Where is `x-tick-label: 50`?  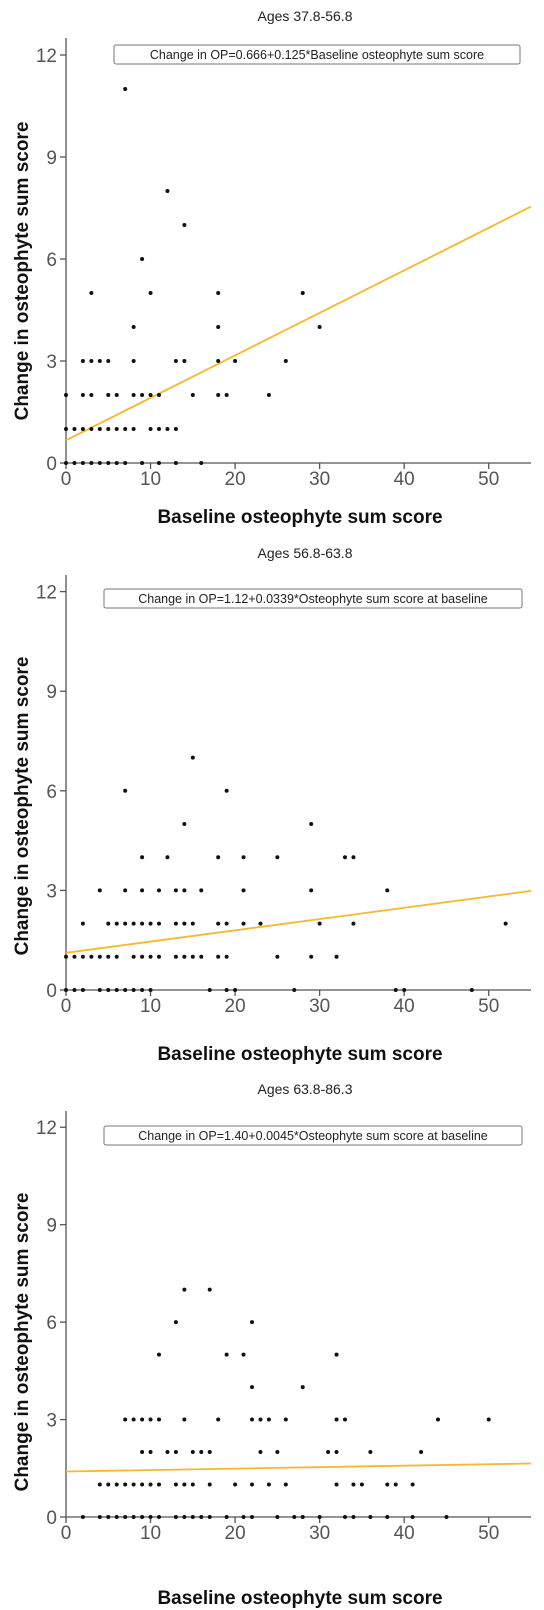 x-tick-label: 50 is located at coordinates (488, 1006).